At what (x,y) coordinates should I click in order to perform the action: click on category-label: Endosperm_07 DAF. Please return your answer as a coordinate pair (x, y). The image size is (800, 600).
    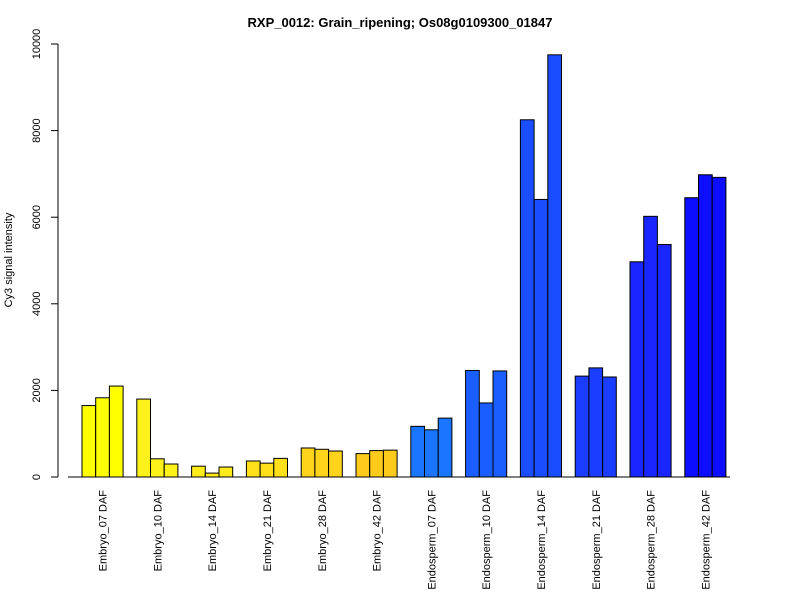
    Looking at the image, I should click on (432, 540).